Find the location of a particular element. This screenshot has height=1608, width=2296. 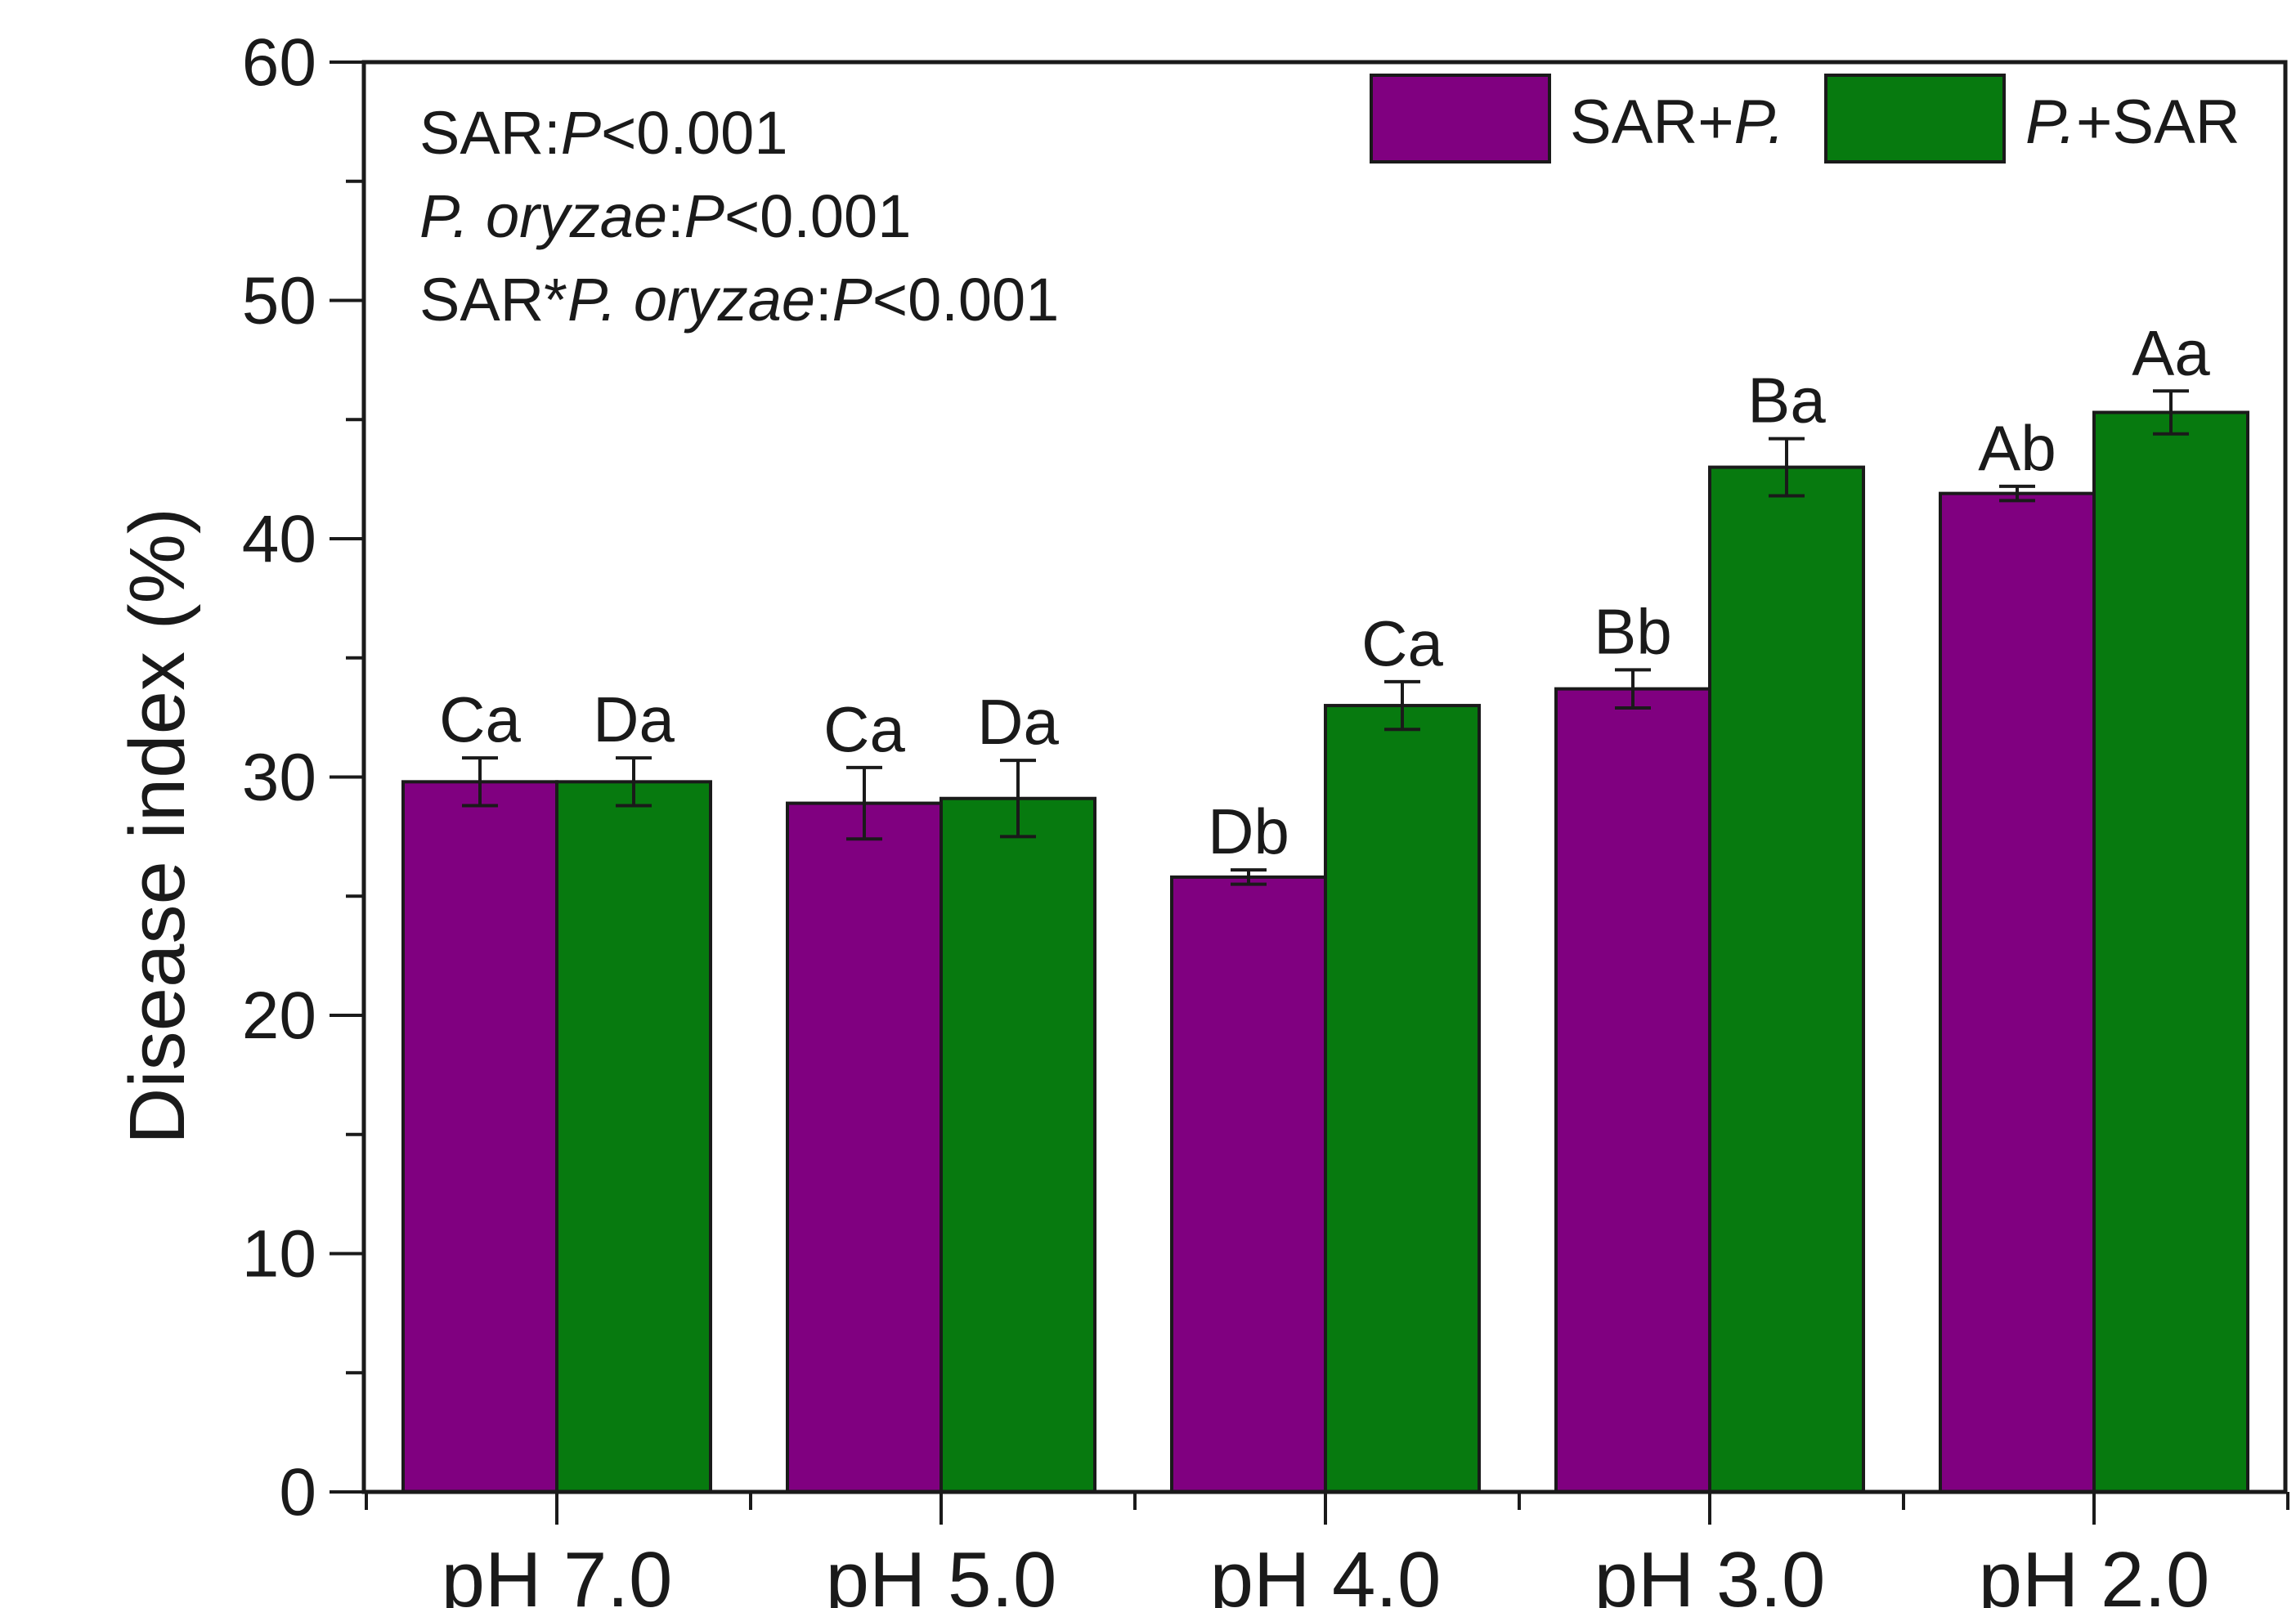

x-tick-label: pH 3.0 is located at coordinates (1710, 1572).